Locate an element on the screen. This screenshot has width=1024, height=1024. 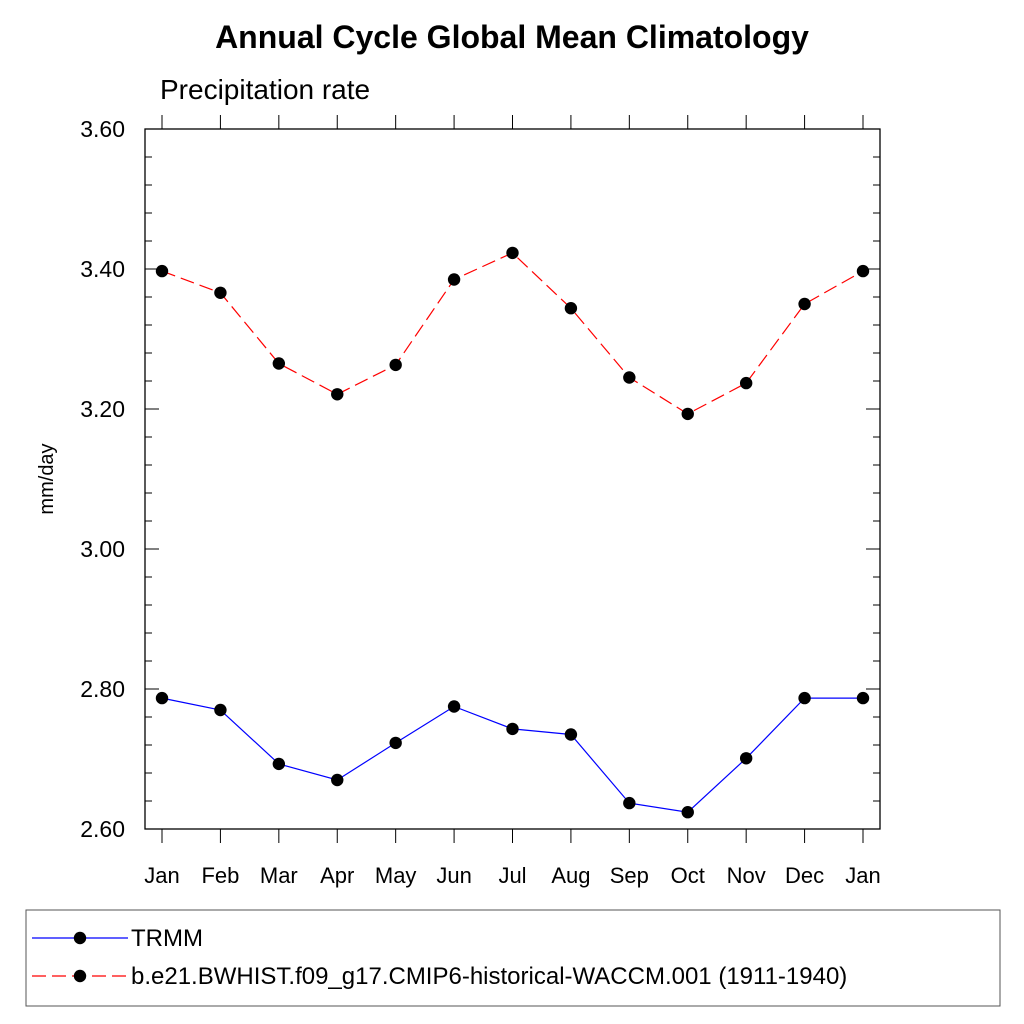
y-tick-label: 3.00 is located at coordinates (102, 549).